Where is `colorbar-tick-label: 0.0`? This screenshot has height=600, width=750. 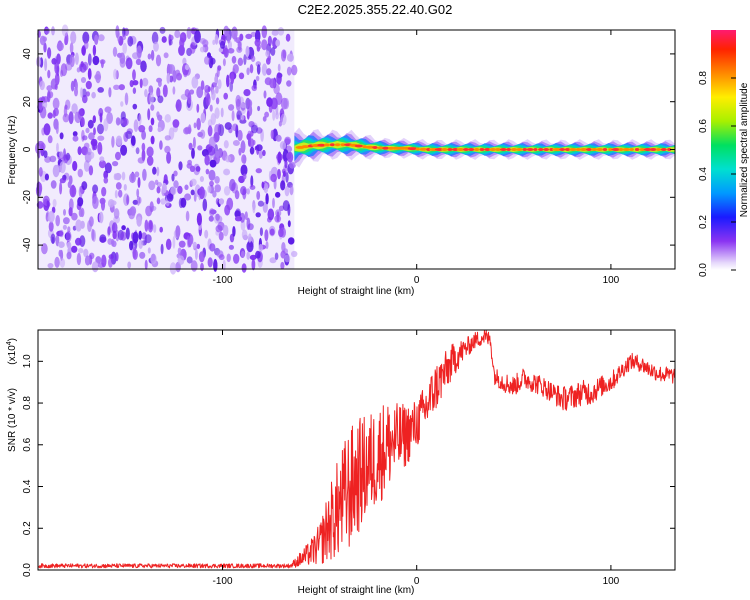 colorbar-tick-label: 0.0 is located at coordinates (703, 270).